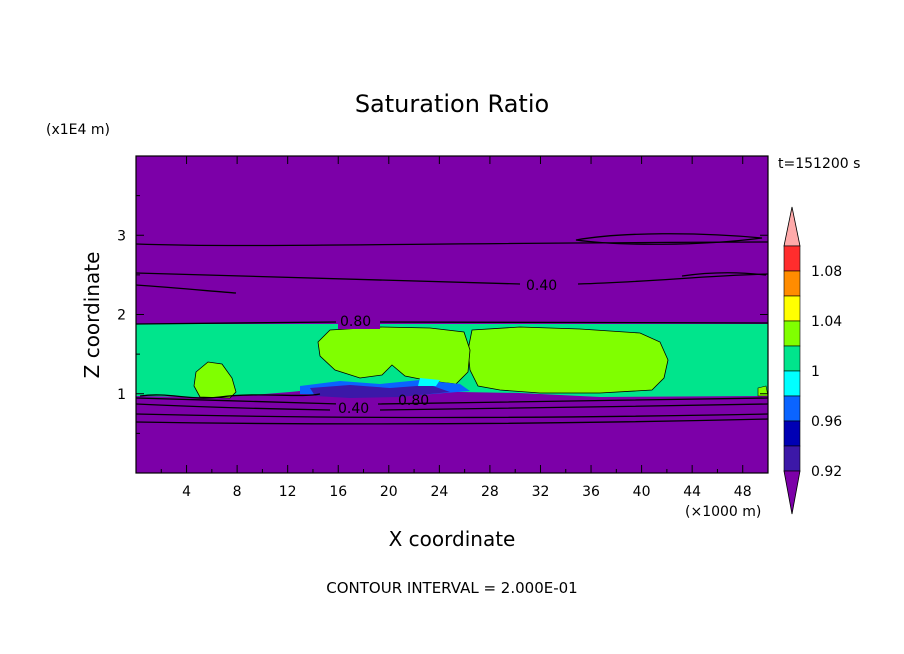 This screenshot has width=904, height=654. What do you see at coordinates (815, 372) in the screenshot?
I see `colorbar-label: 1` at bounding box center [815, 372].